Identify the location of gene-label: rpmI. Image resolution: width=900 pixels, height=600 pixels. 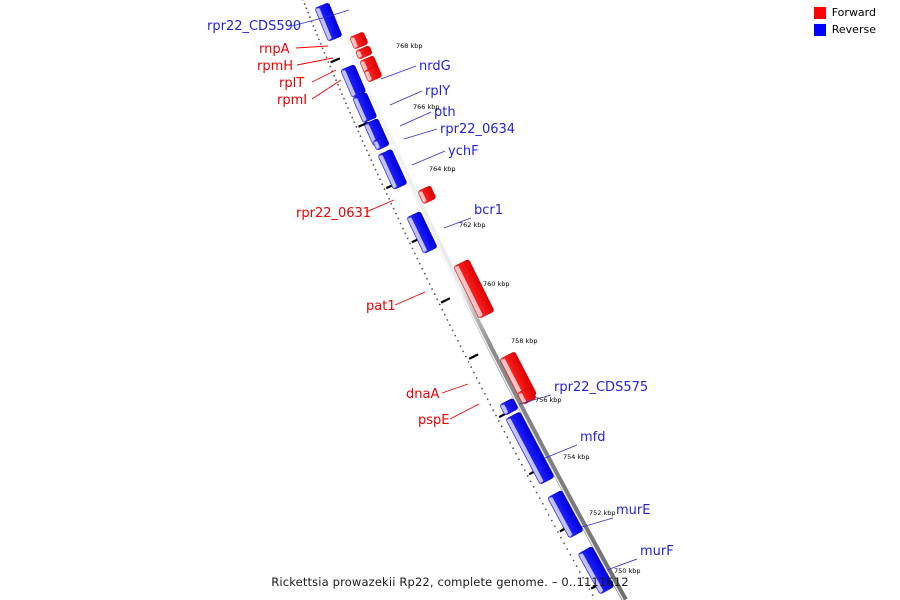
(292, 100).